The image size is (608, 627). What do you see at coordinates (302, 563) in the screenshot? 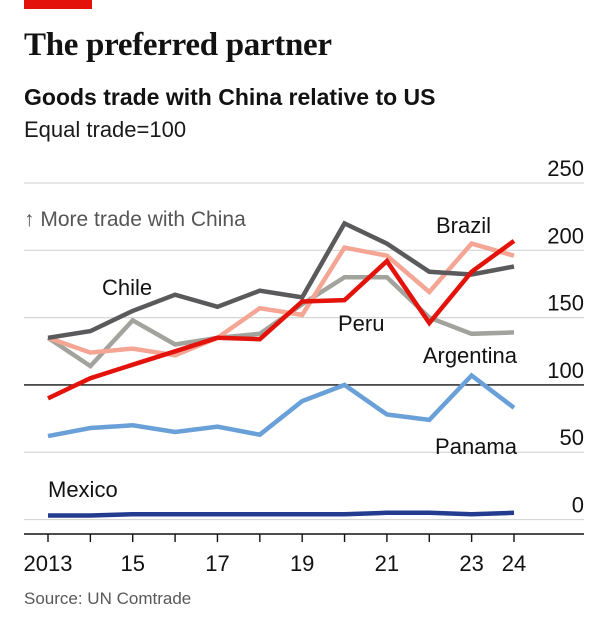
I see `x-tick-label: 19` at bounding box center [302, 563].